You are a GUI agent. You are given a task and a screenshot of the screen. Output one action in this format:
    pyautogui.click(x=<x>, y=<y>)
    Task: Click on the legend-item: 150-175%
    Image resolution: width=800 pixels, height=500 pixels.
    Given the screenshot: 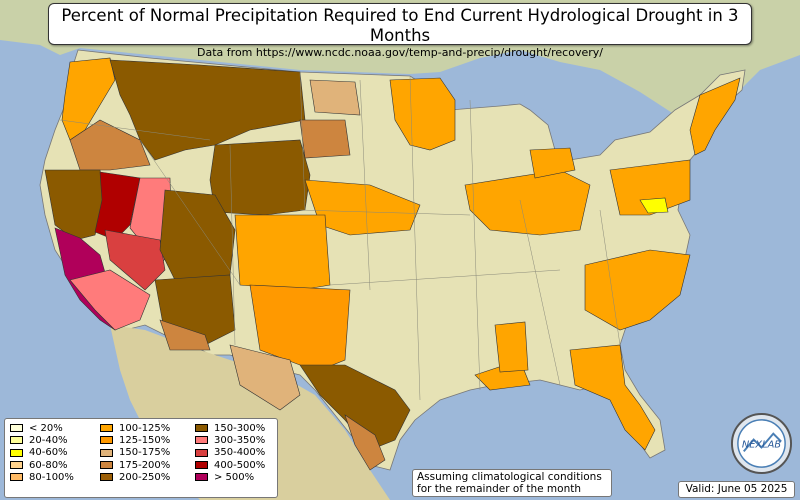 What is the action you would take?
    pyautogui.click(x=135, y=453)
    